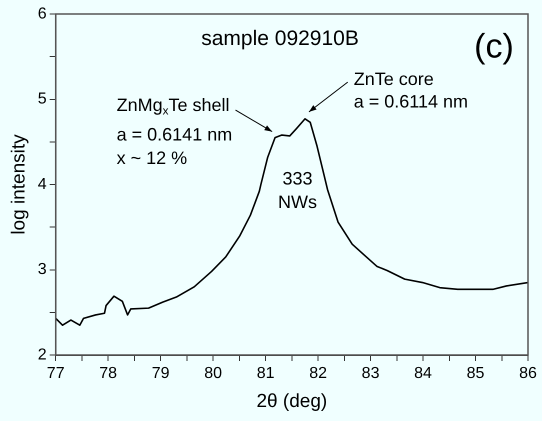  What do you see at coordinates (42, 13) in the screenshot?
I see `y-tick-label: 6` at bounding box center [42, 13].